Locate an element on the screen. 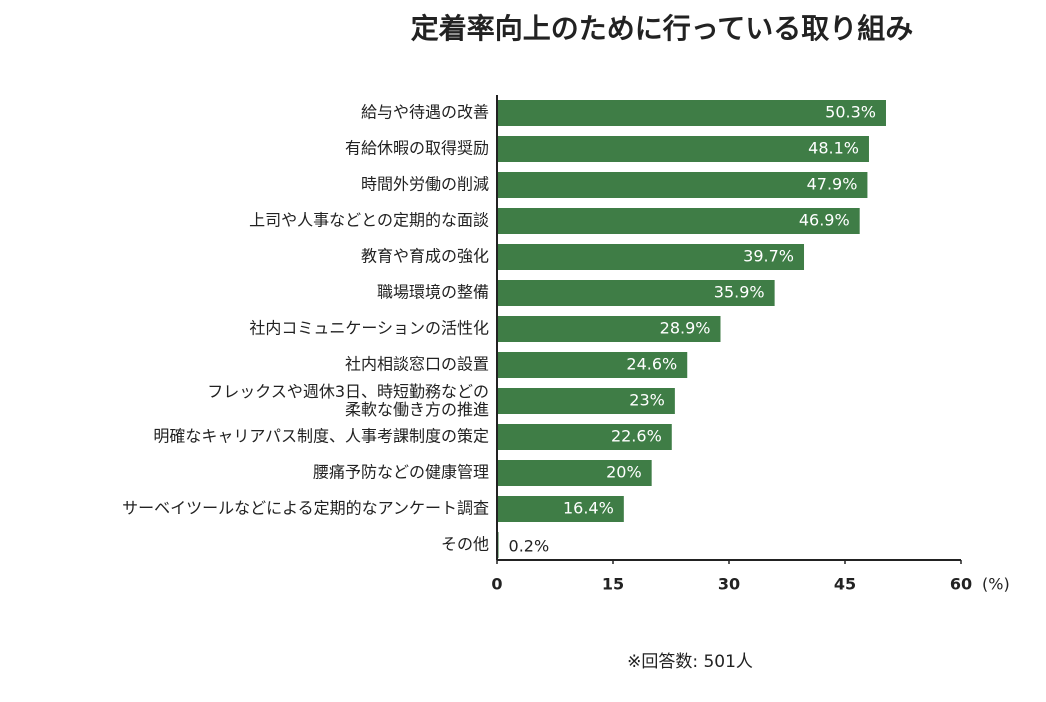  y-tick-label: 社内相談窓口の設置 is located at coordinates (417, 364).